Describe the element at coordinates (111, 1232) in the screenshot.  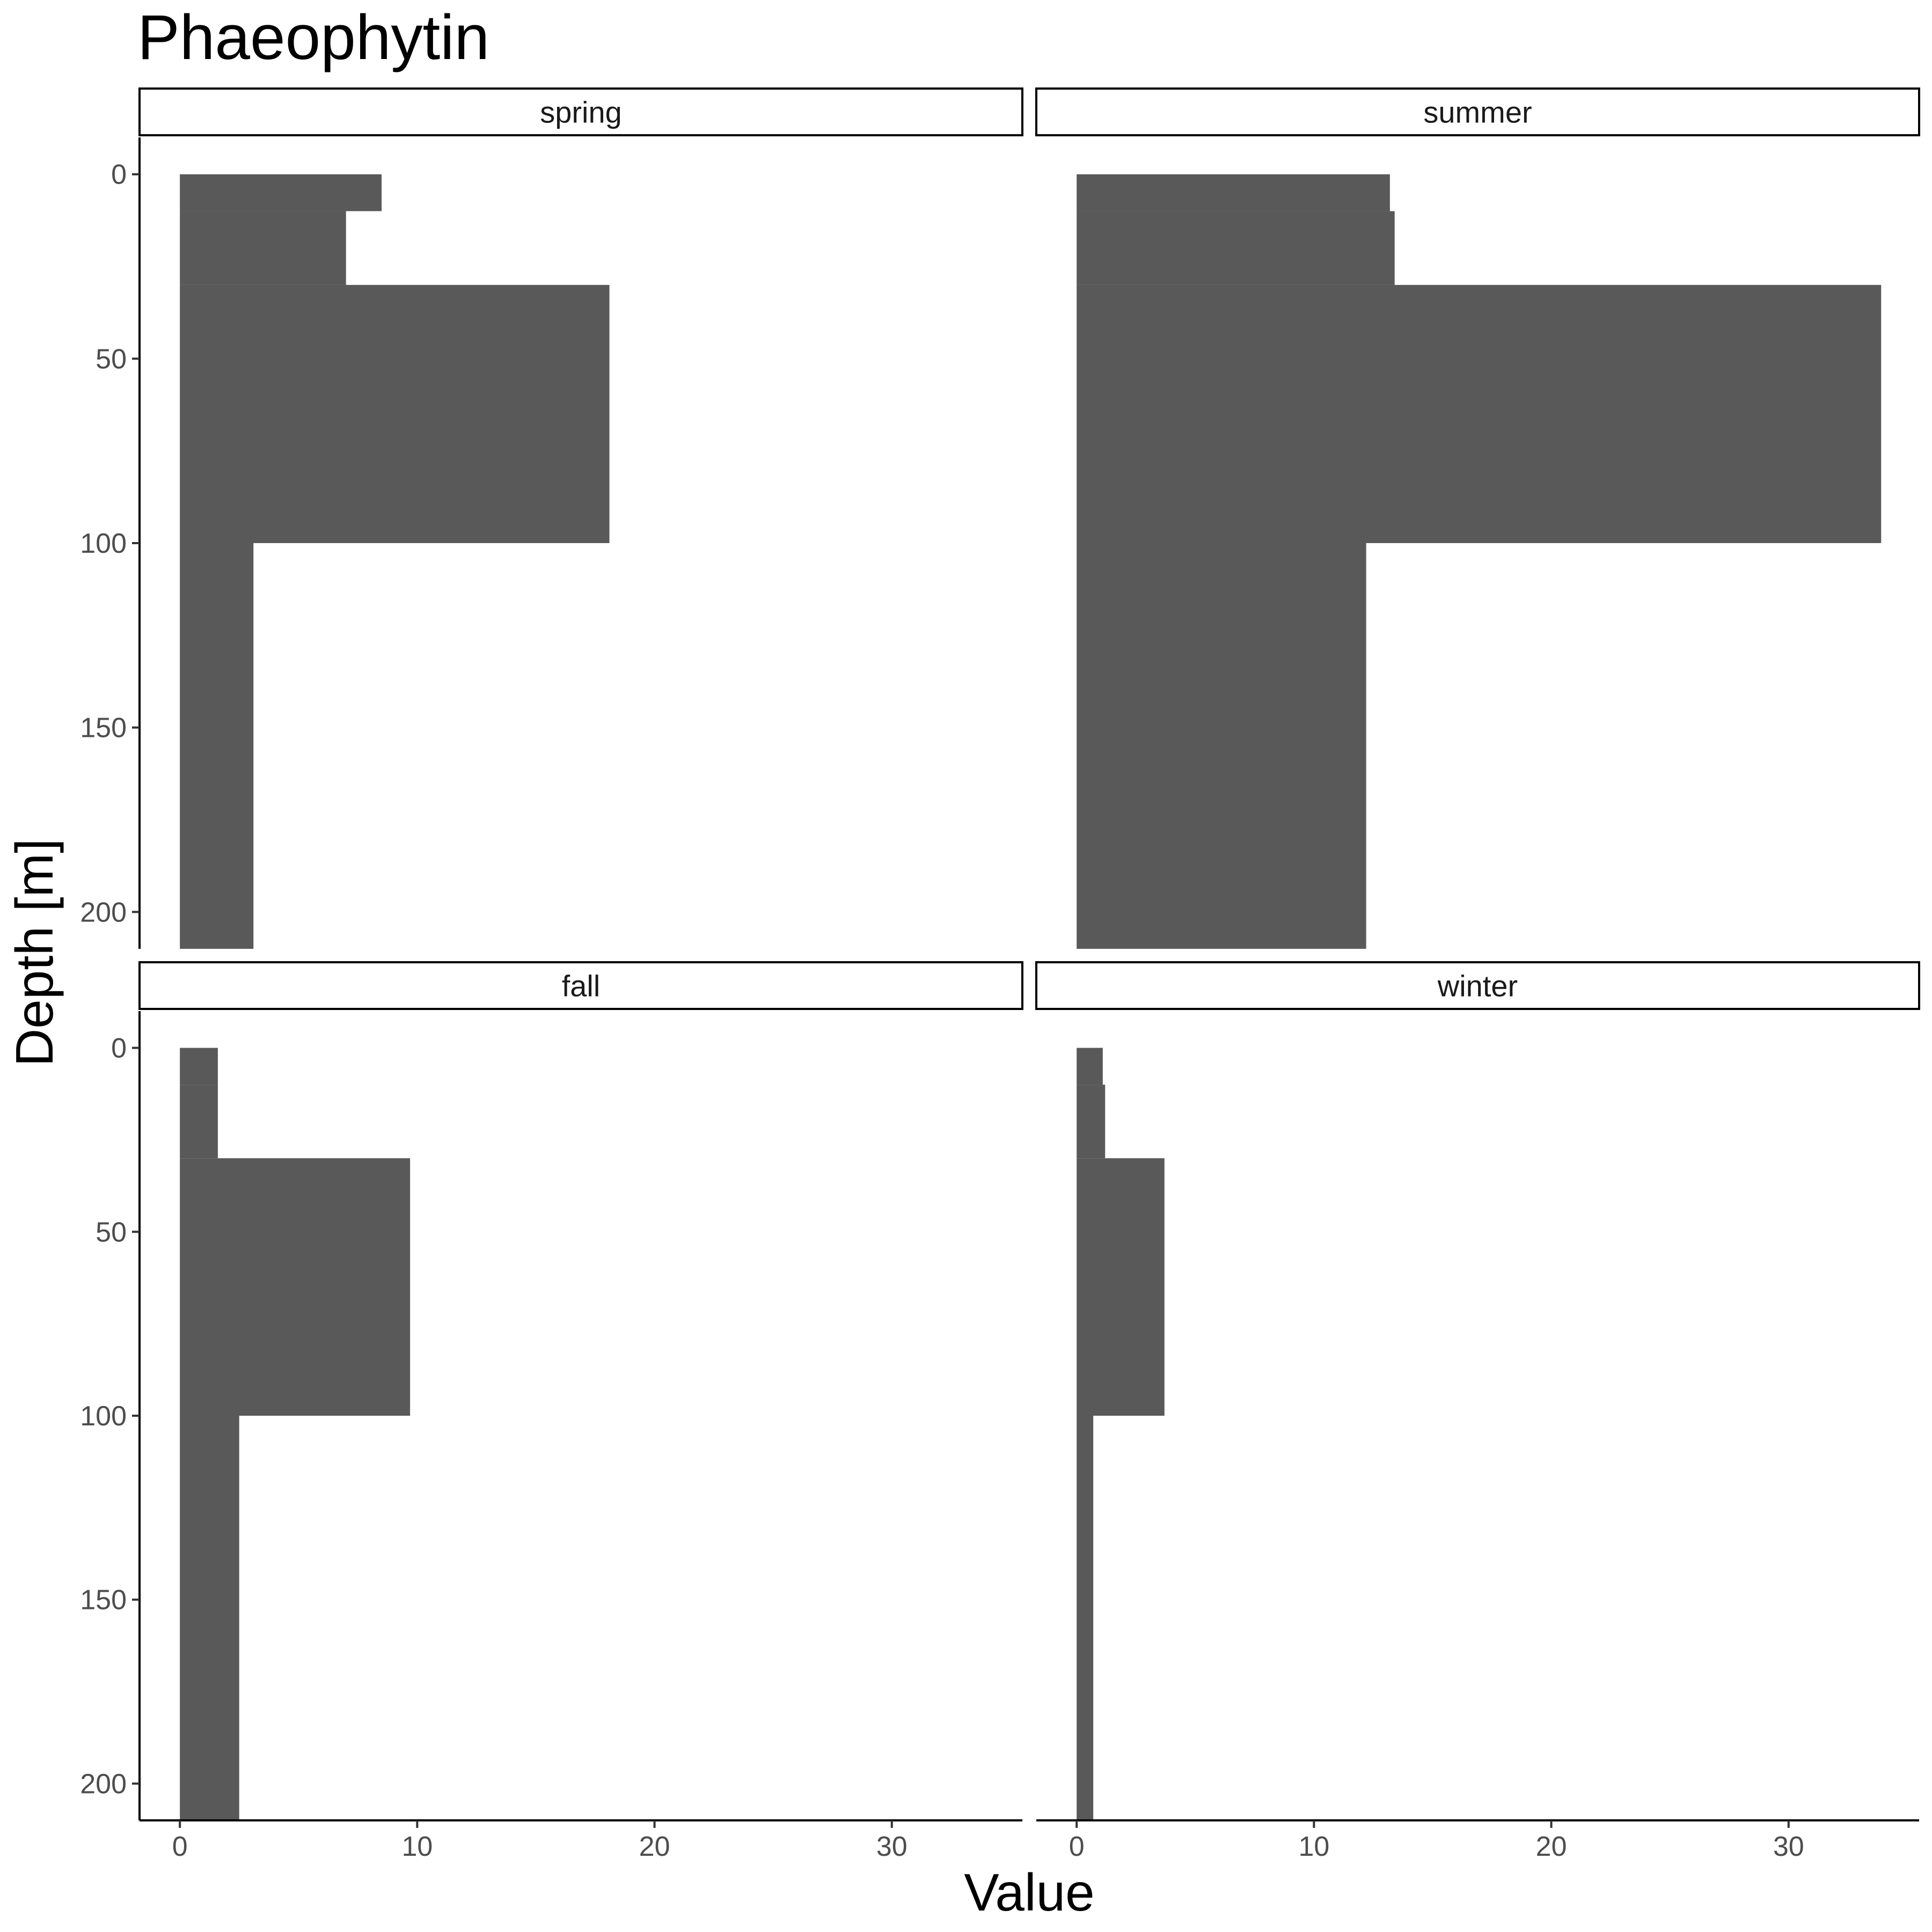
I see `y-tick-label-fall-50: 50` at that location.